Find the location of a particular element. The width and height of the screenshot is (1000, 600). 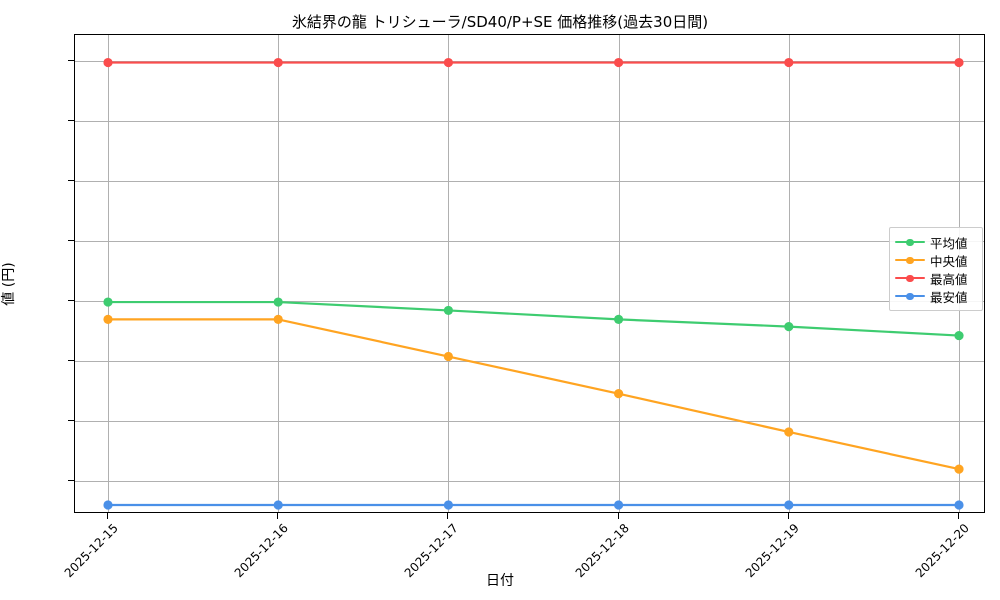

series-最高値 is located at coordinates (533, 62).